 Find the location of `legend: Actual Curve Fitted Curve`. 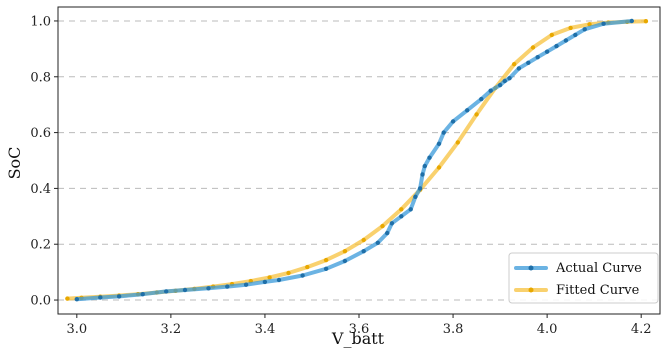

legend: Actual Curve Fitted Curve is located at coordinates (583, 278).